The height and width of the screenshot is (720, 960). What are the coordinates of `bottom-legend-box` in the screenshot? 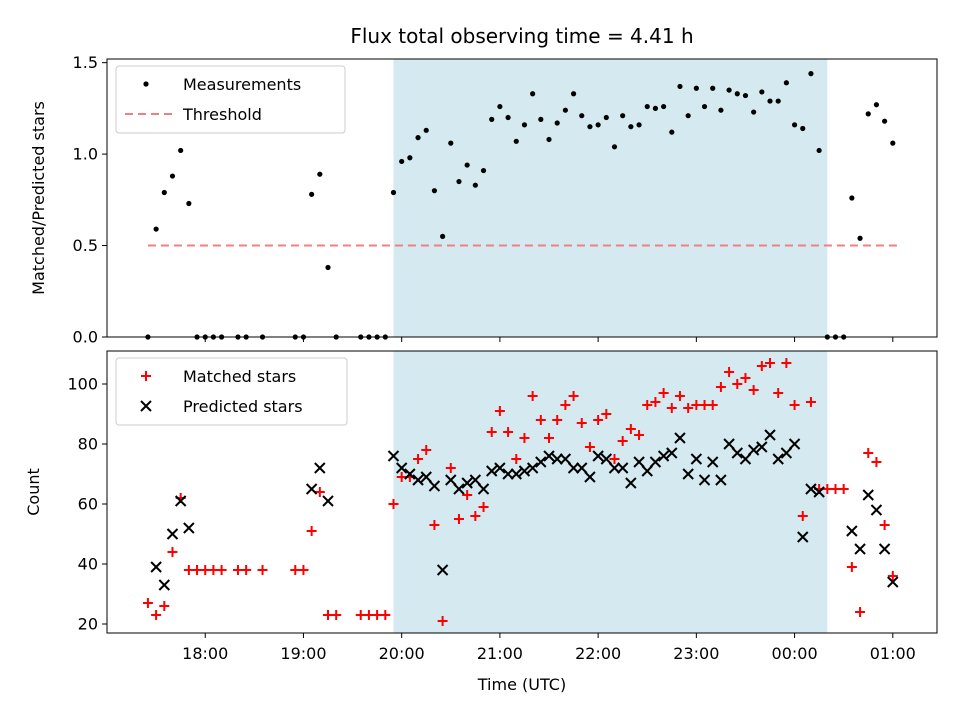 It's located at (231, 391).